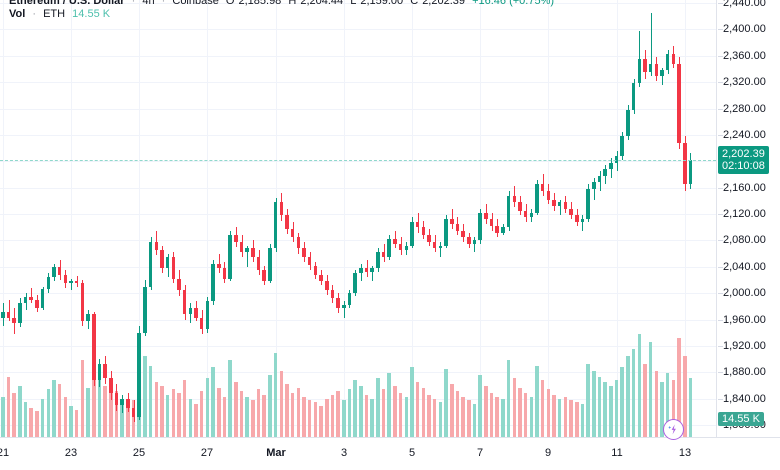 The height and width of the screenshot is (470, 780). What do you see at coordinates (513, 3) in the screenshot?
I see `legend-change: +16.46 (+0.75%)` at bounding box center [513, 3].